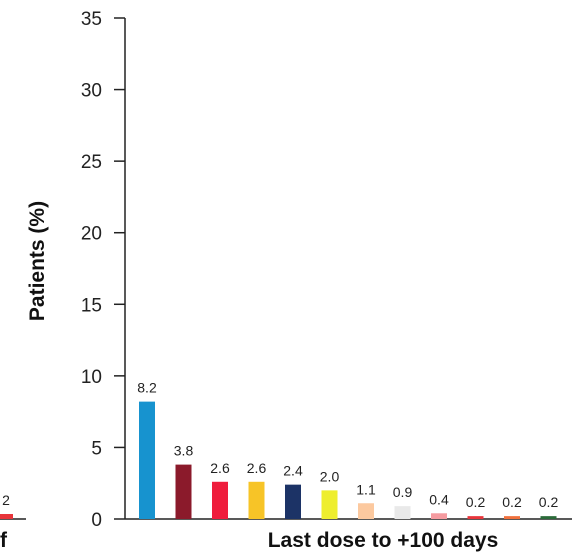 Image resolution: width=572 pixels, height=559 pixels. Describe the element at coordinates (147, 388) in the screenshot. I see `bar-value-label: 8.2` at that location.